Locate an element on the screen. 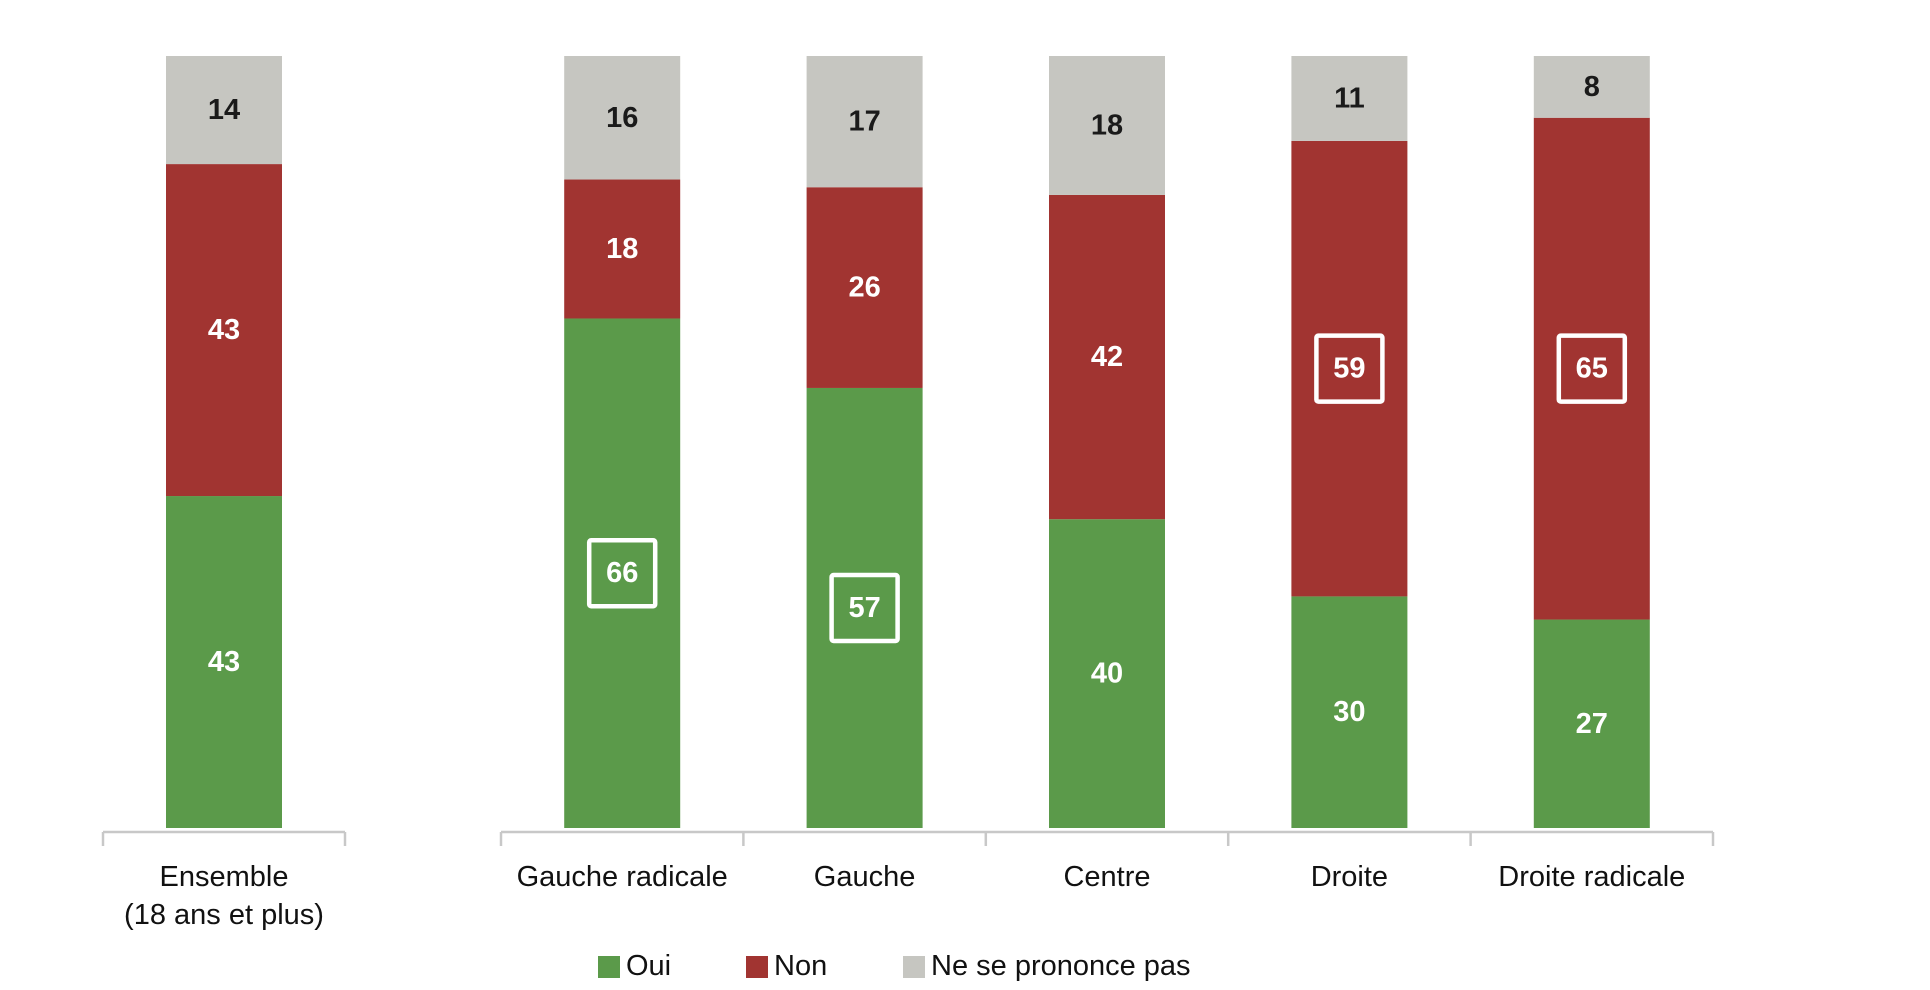  legend-item: Ne se prononce pas is located at coordinates (1047, 966).